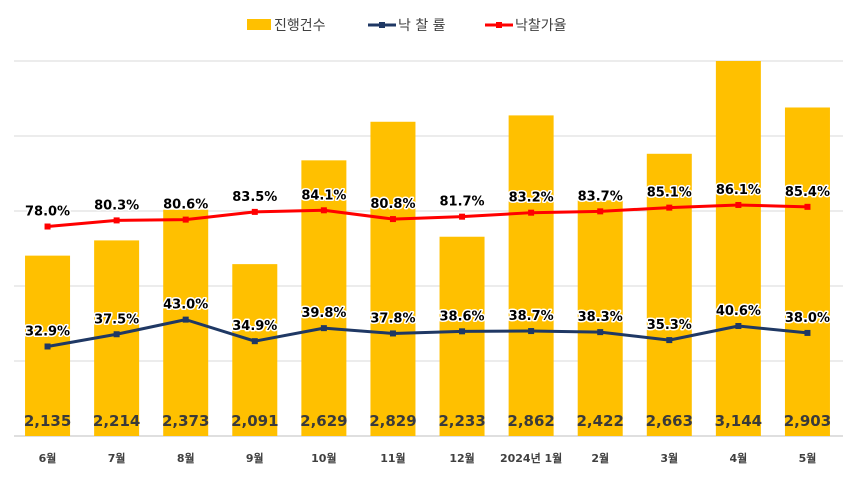 The image size is (859, 491). What do you see at coordinates (738, 458) in the screenshot?
I see `x-tick-label: 4월` at bounding box center [738, 458].